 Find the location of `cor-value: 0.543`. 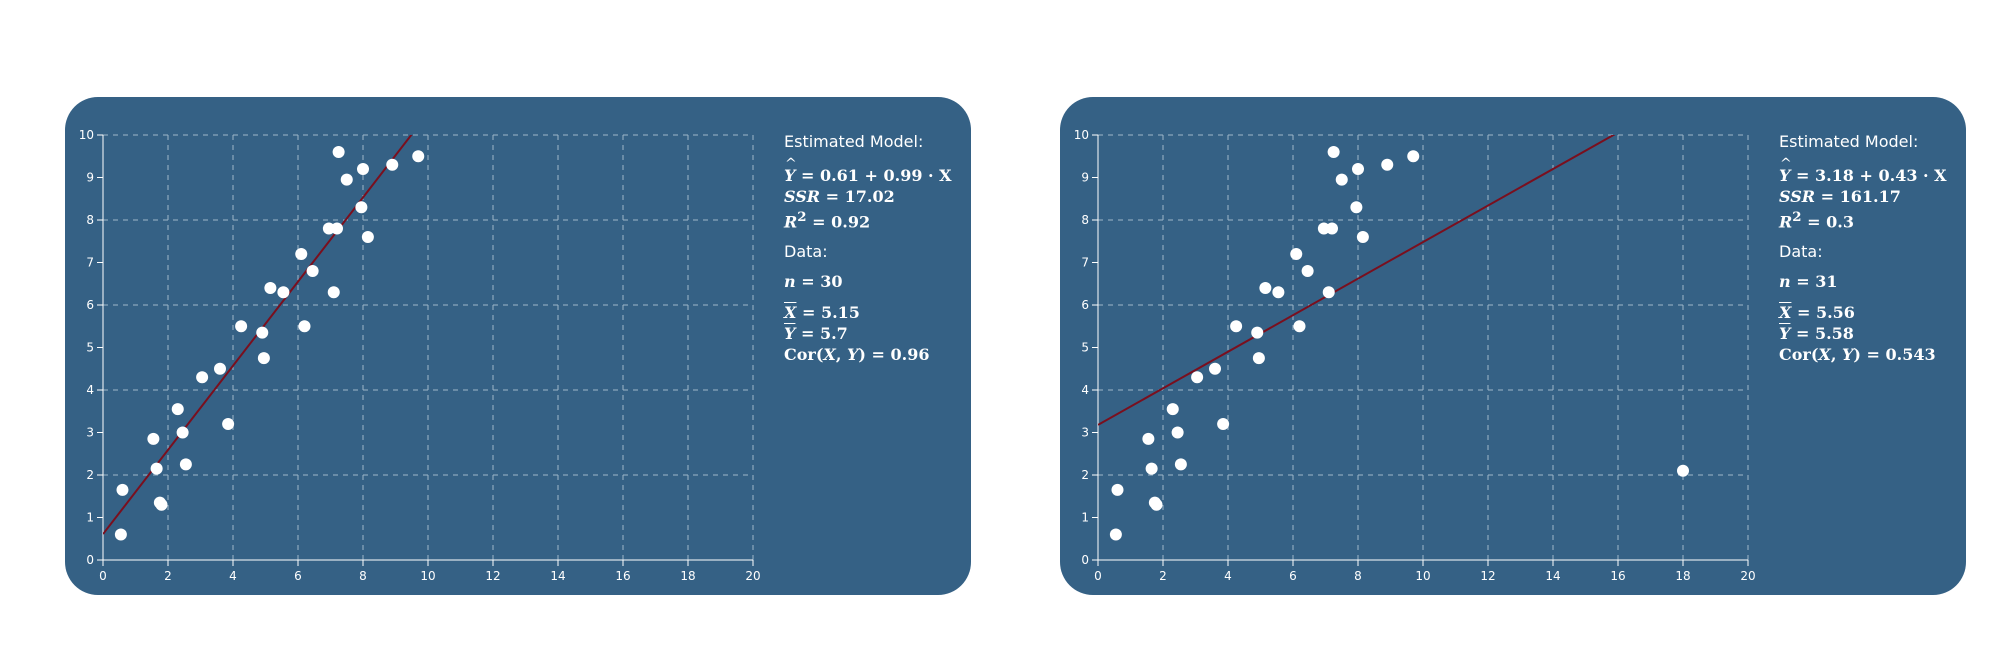

cor-value: 0.543 is located at coordinates (1910, 355).